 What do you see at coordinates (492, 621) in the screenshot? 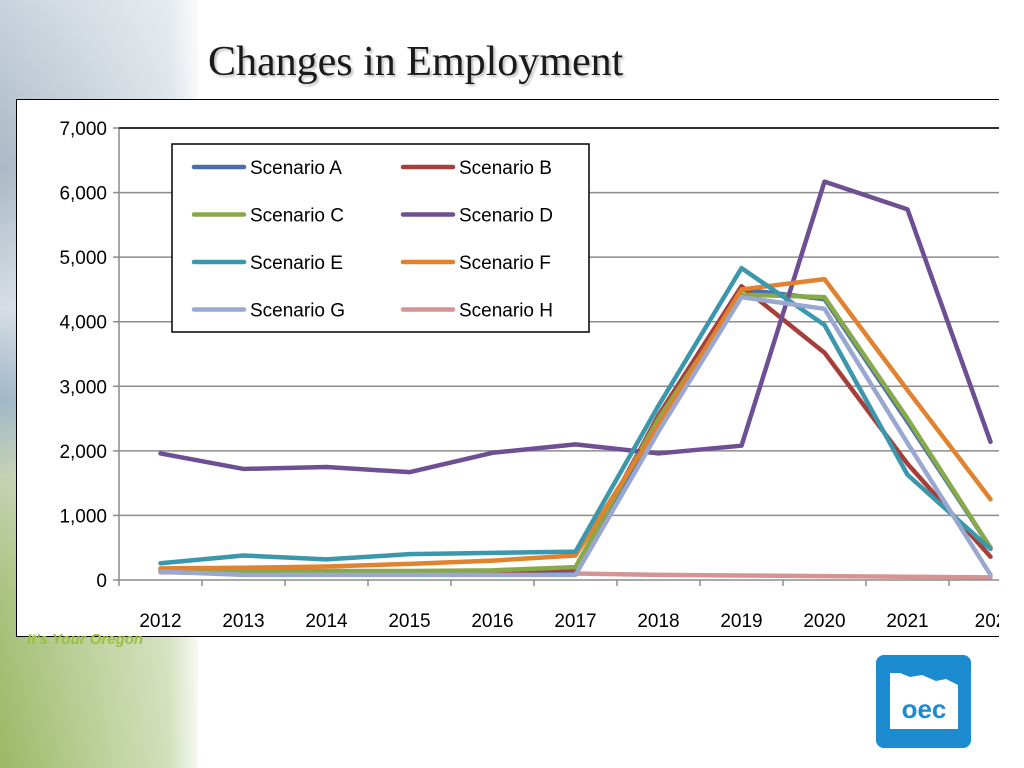
I see `x-tick-label: 2016` at bounding box center [492, 621].